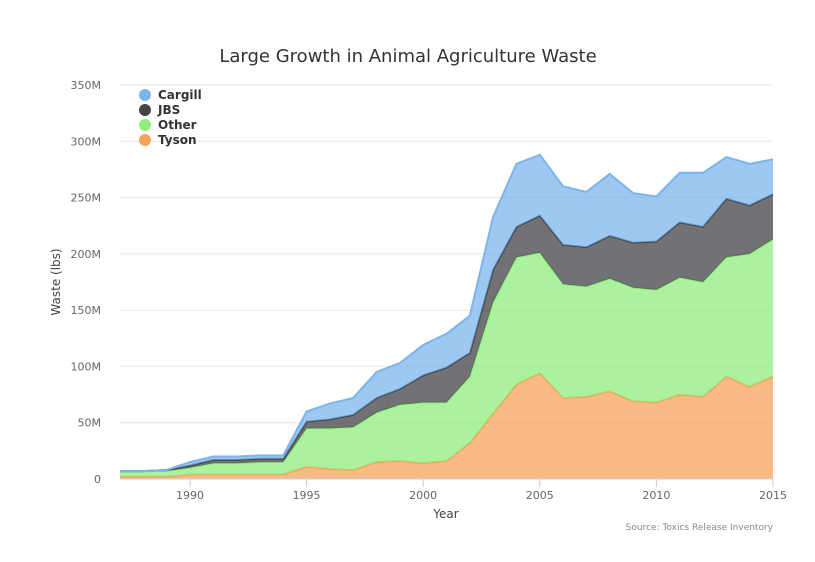 The width and height of the screenshot is (815, 562). I want to click on legend-label: JBS, so click(168, 110).